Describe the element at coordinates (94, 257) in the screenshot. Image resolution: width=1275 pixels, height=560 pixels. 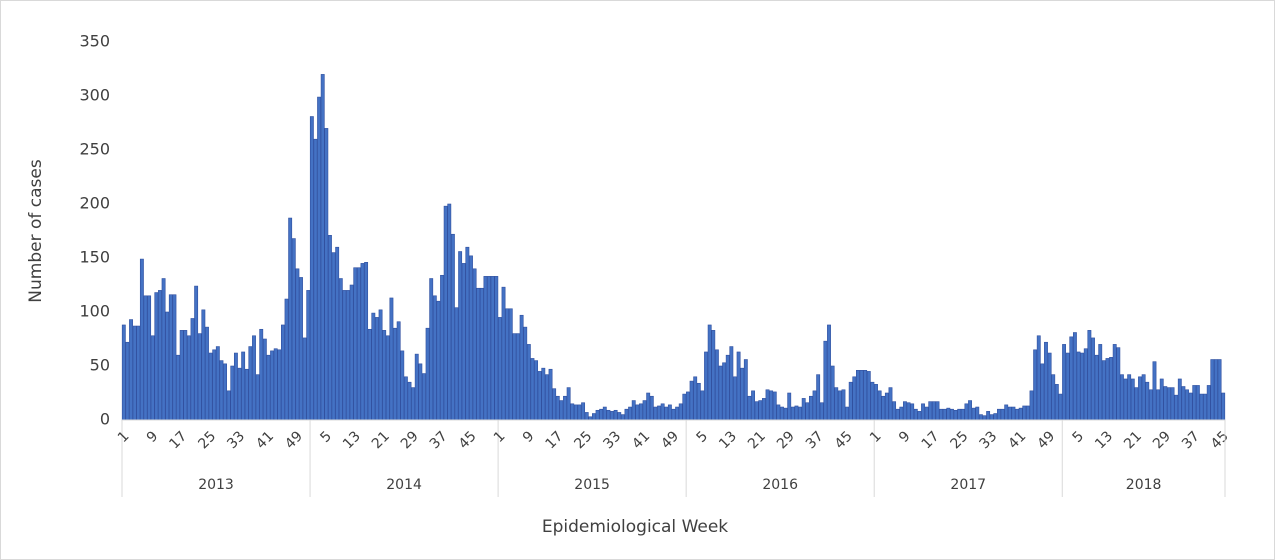
I see `y-tick-label: 150` at that location.